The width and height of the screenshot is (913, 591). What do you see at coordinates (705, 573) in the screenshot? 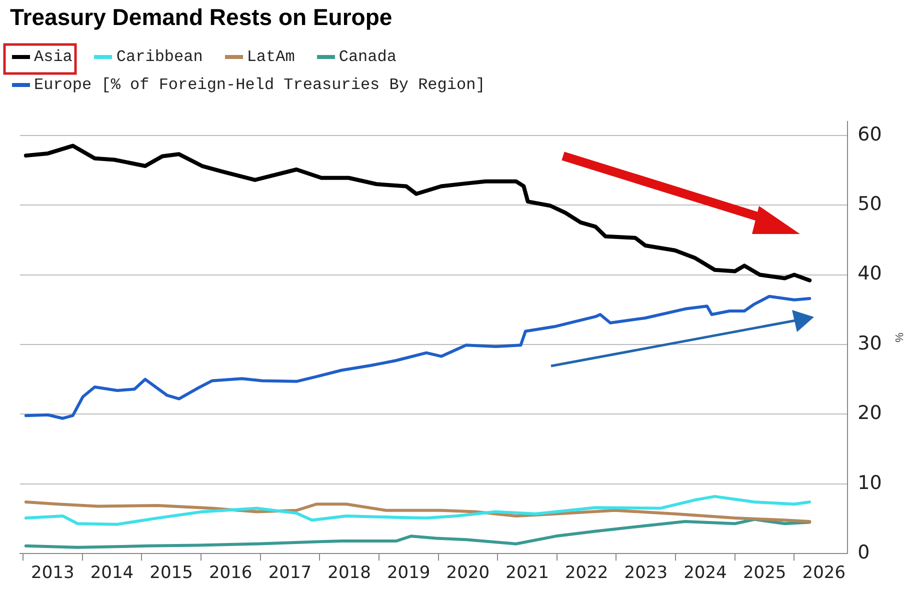
I see `x-tick-label: 2024` at bounding box center [705, 573].